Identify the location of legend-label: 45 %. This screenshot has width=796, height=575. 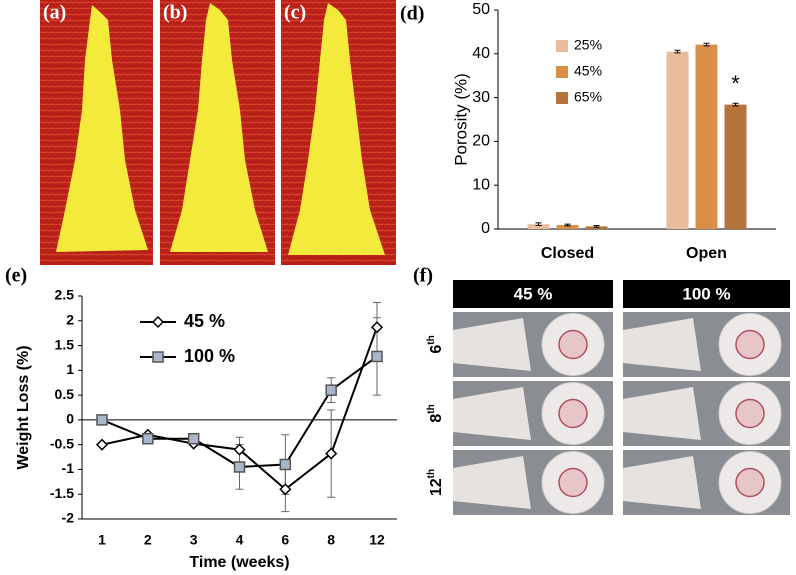
(204, 321).